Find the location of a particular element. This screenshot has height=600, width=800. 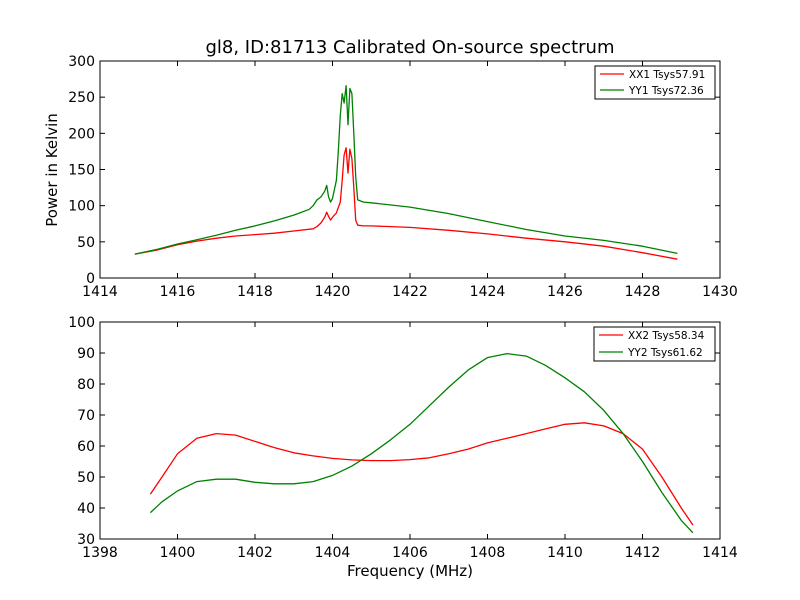

x-tick-label: 1408 is located at coordinates (488, 553).